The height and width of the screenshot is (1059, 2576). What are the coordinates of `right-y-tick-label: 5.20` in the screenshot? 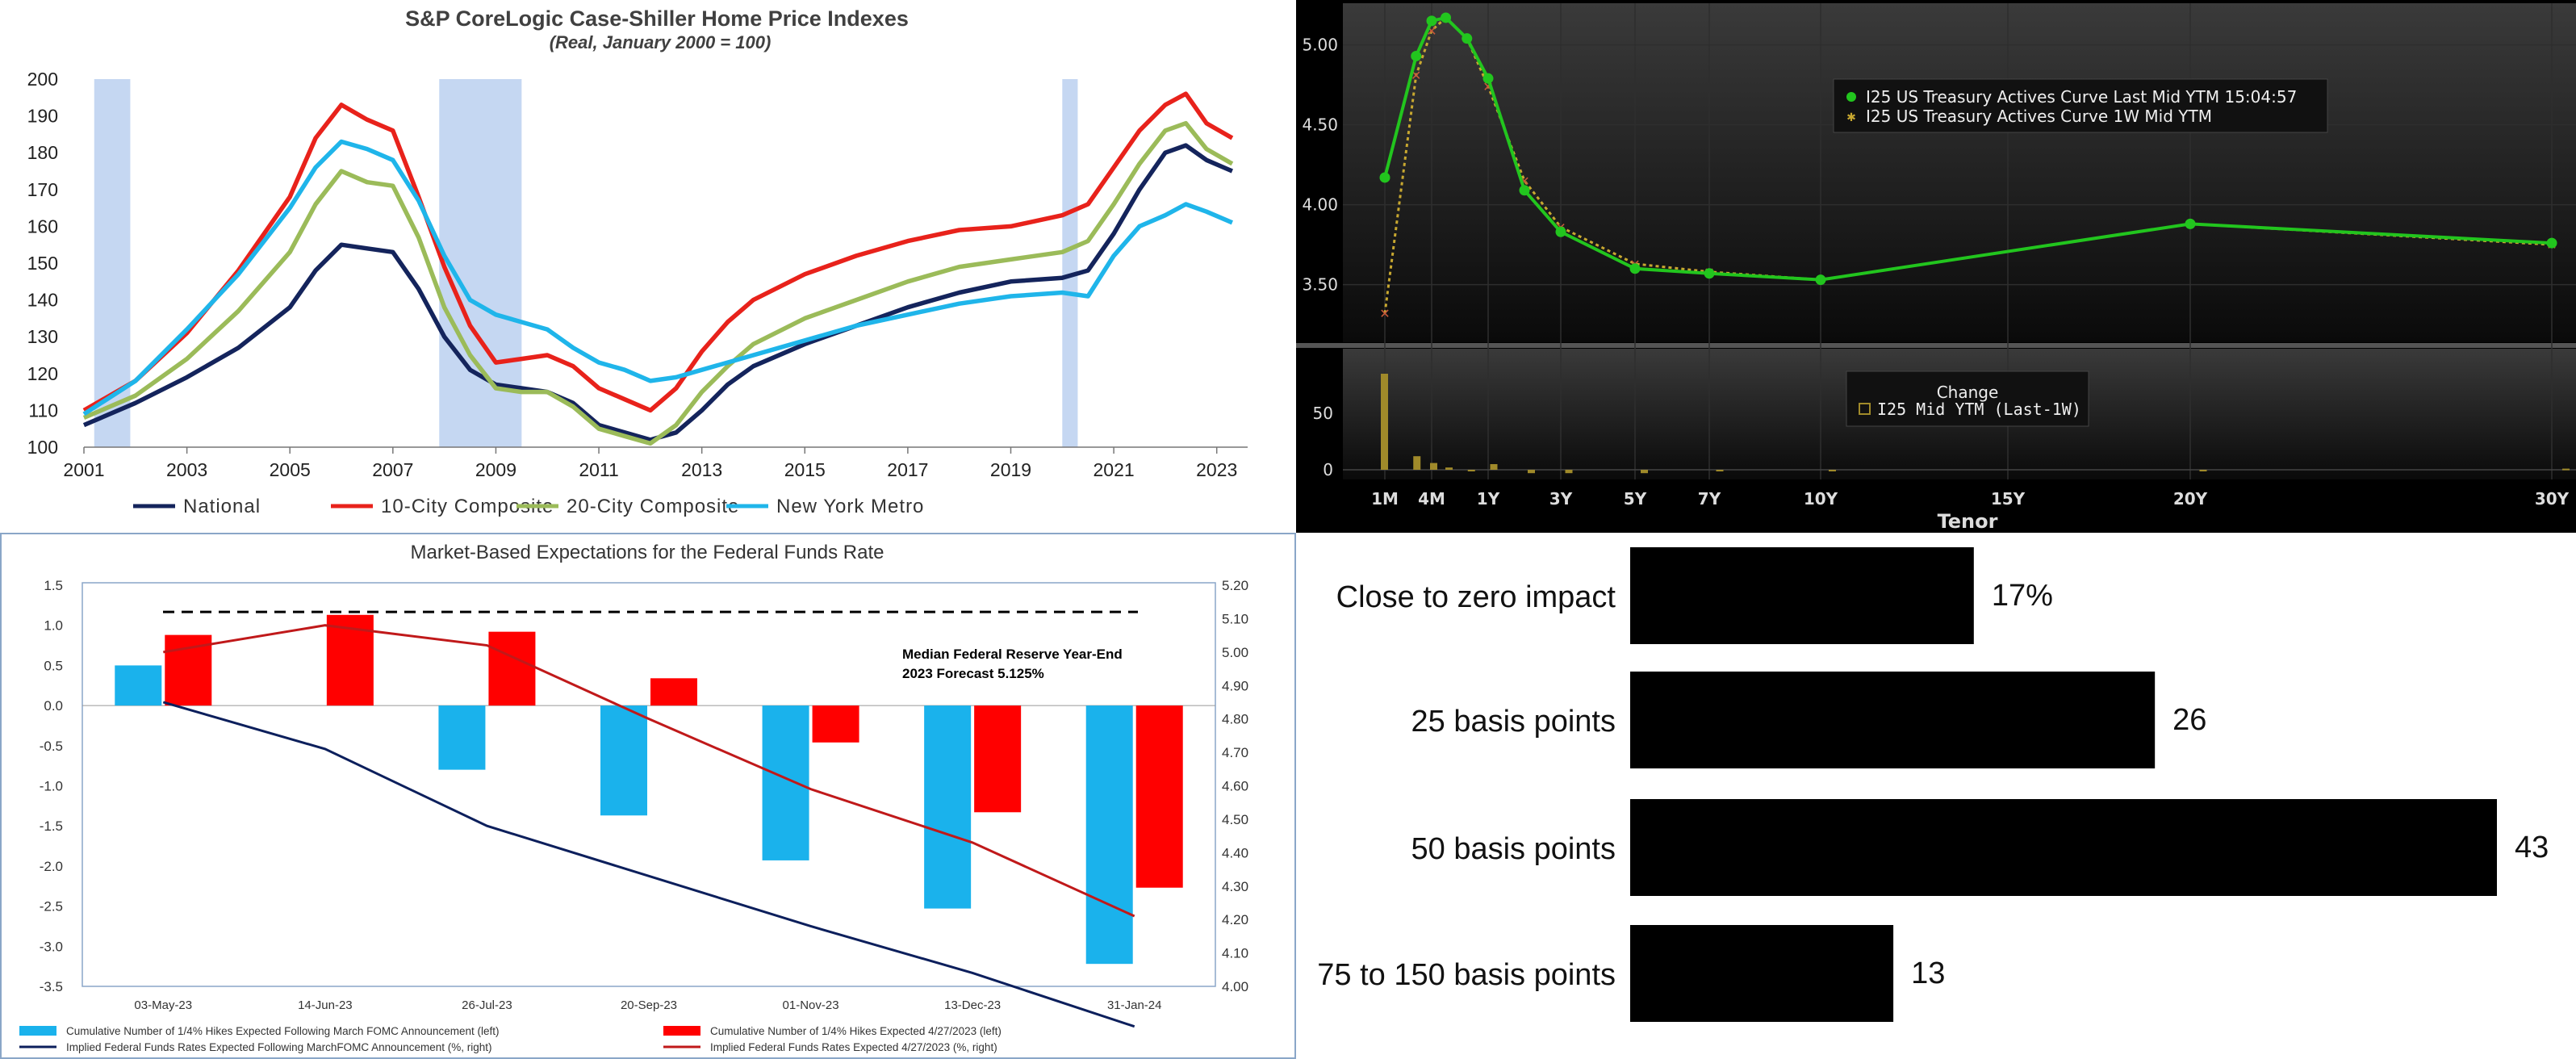 It's located at (1235, 585).